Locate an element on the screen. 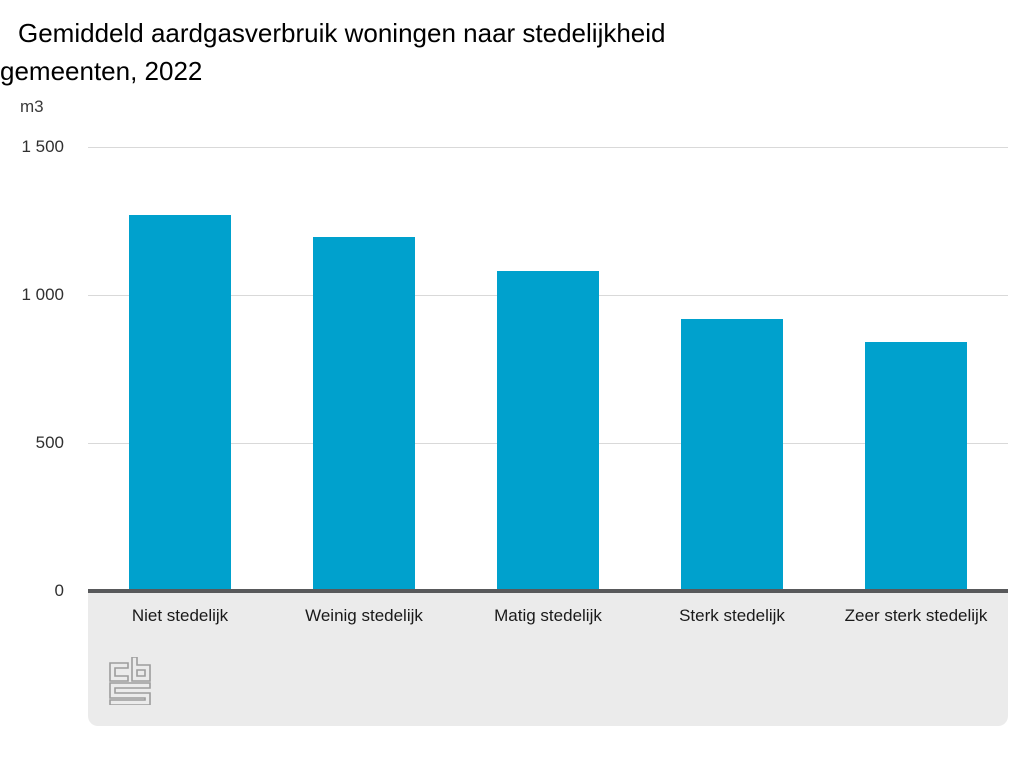  bar-sterk-stedelijk is located at coordinates (732, 455).